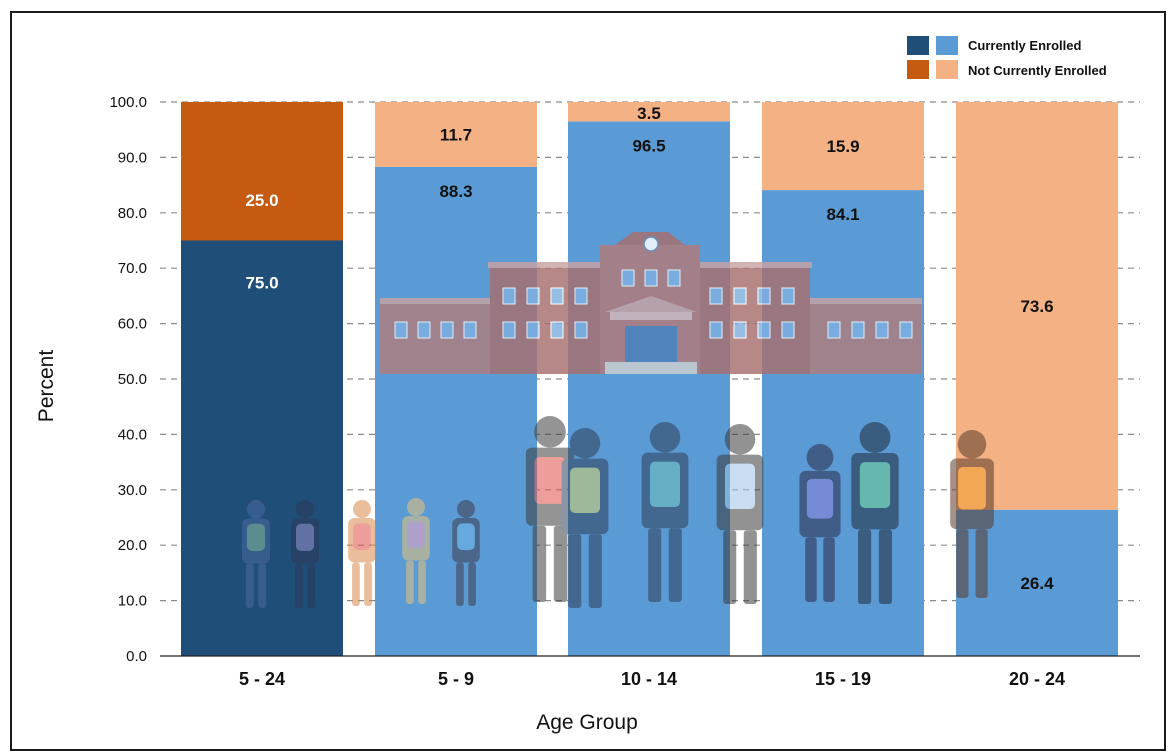 This screenshot has height=751, width=1170. Describe the element at coordinates (842, 301) in the screenshot. I see `school-right-wing-roof` at that location.